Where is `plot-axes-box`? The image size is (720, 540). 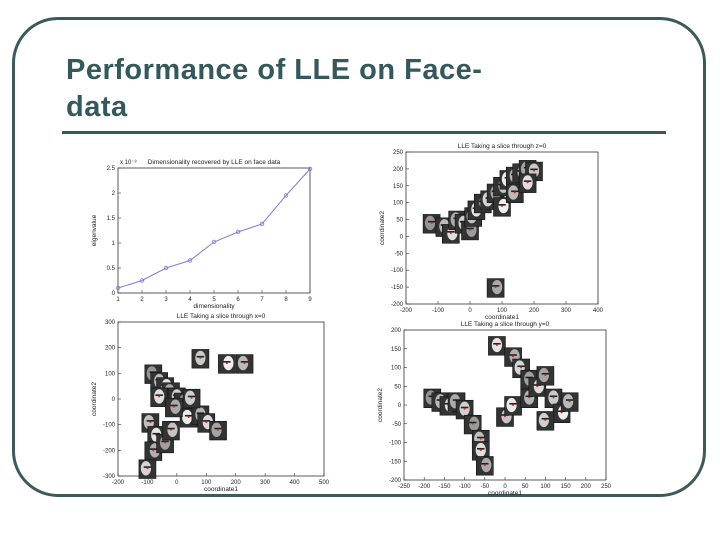
plot-axes-box is located at coordinates (214, 230).